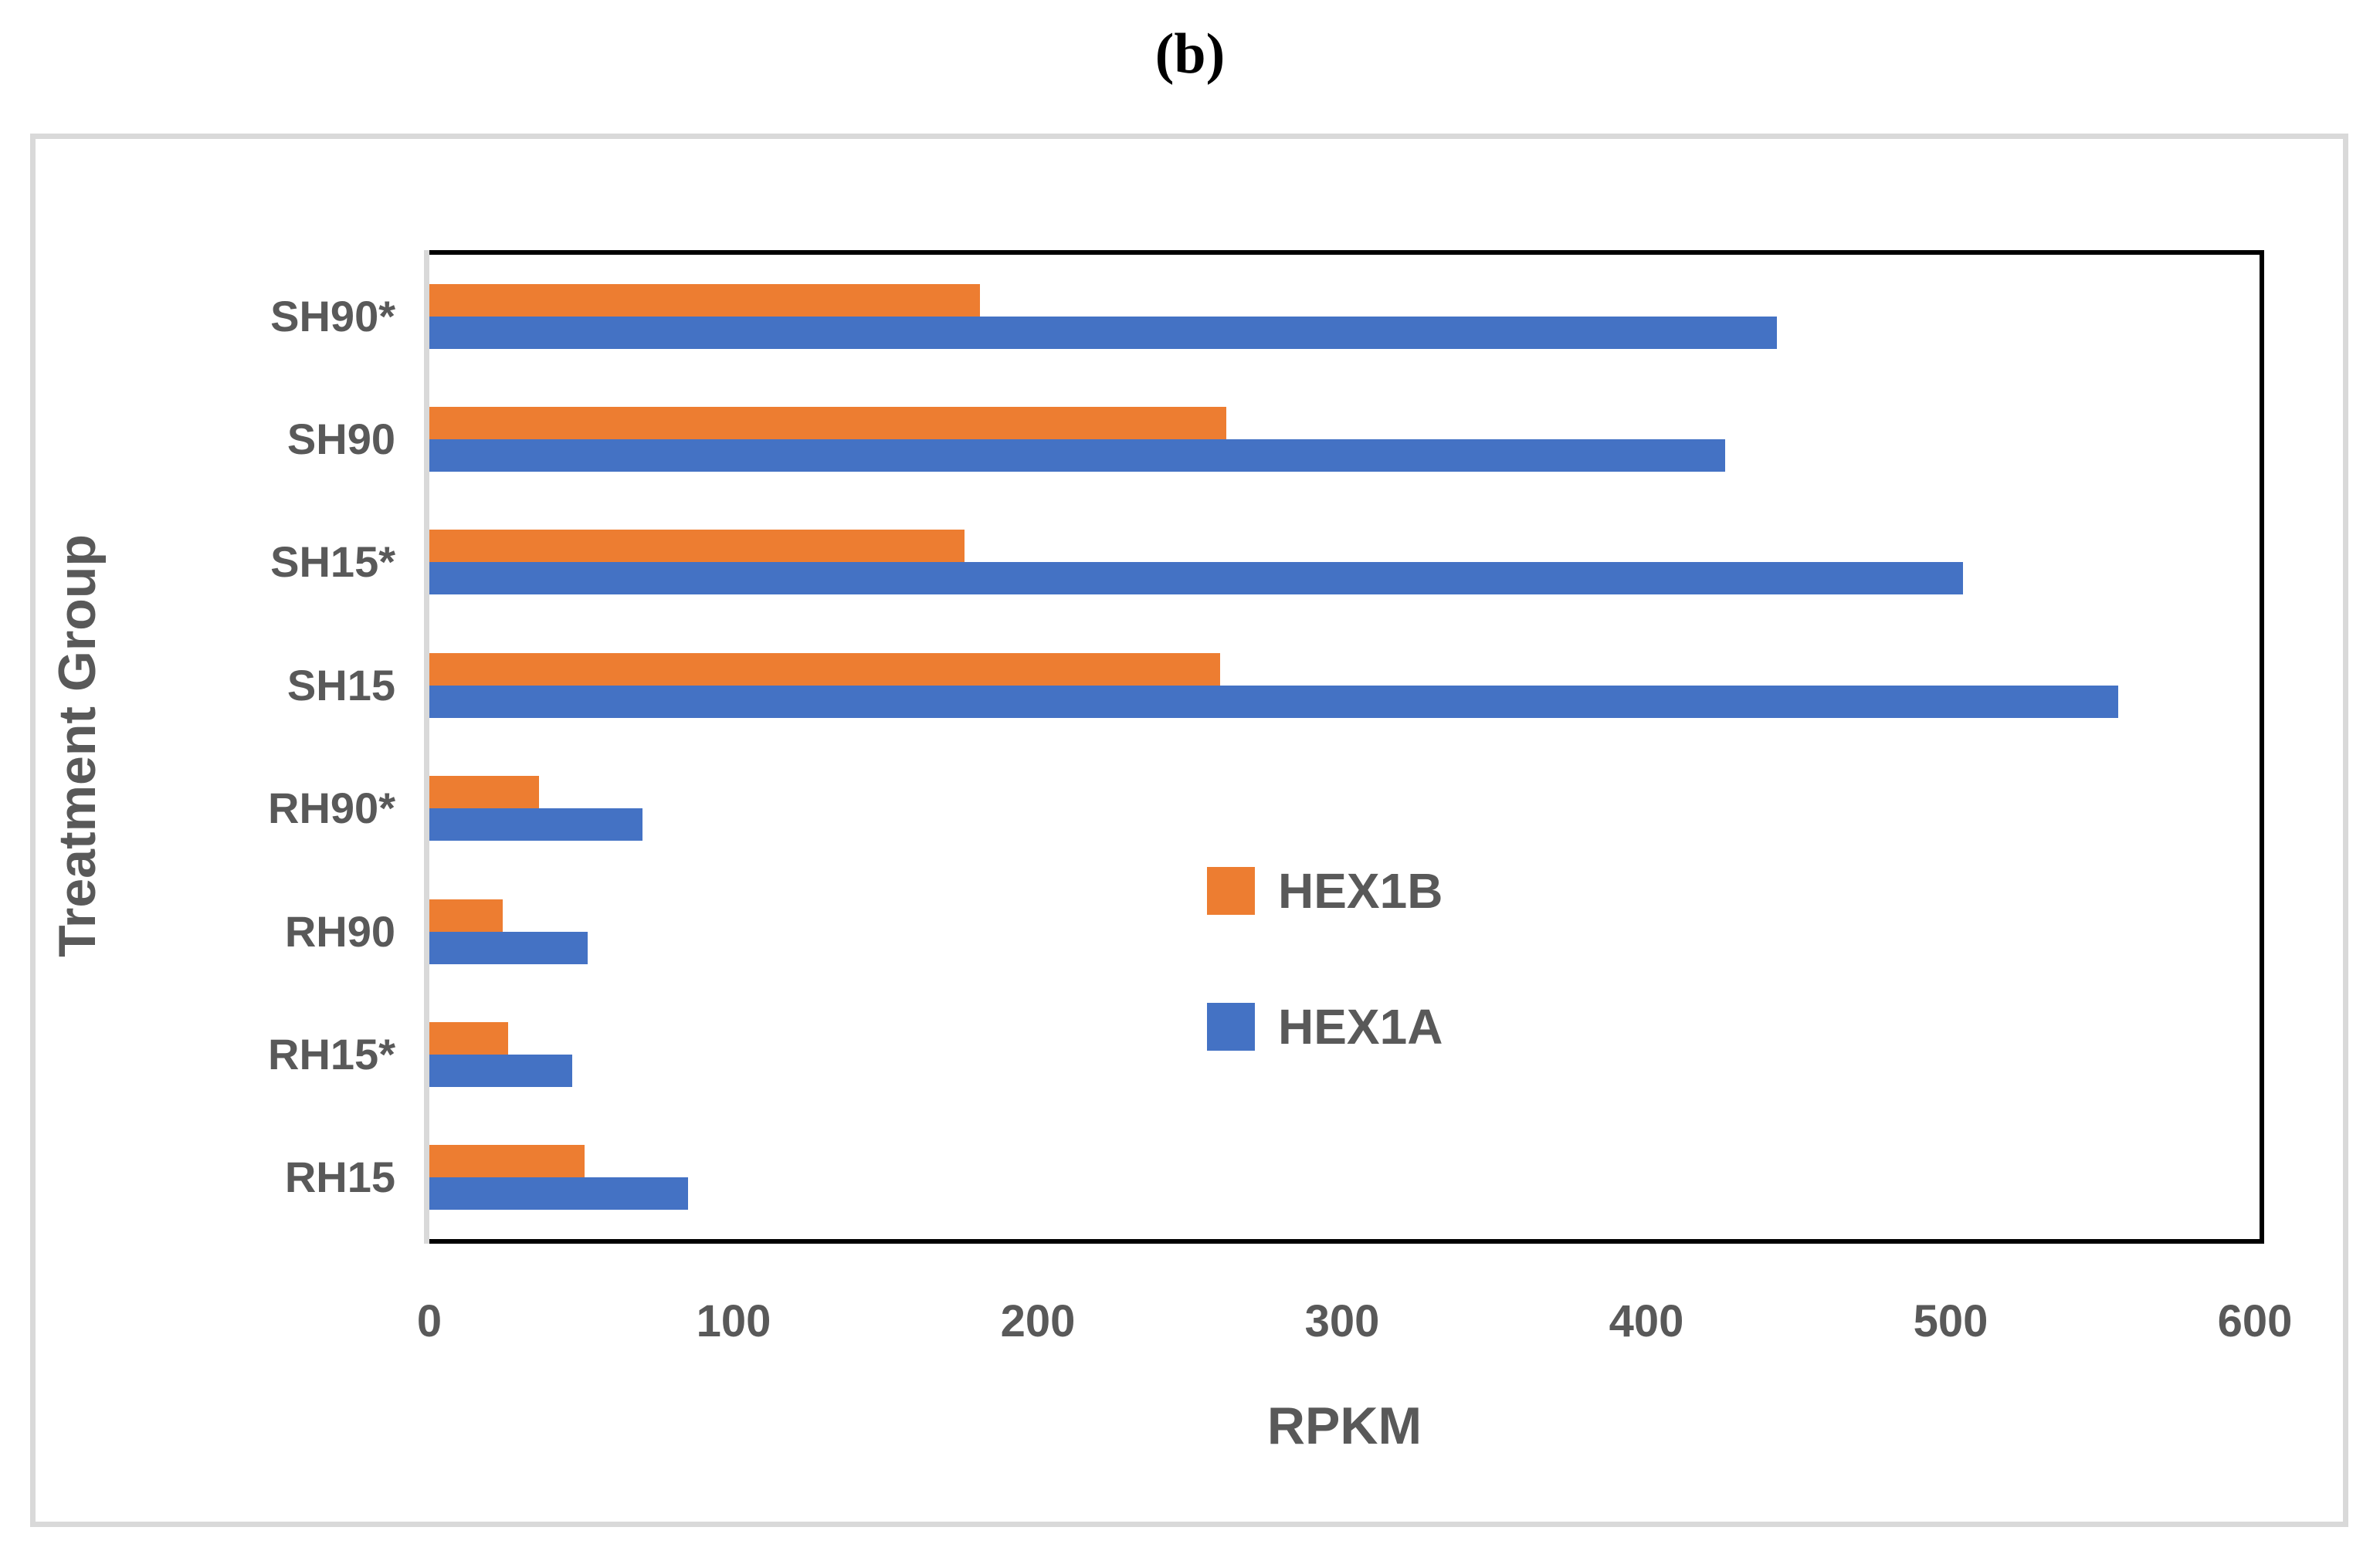 The image size is (2380, 1561). Describe the element at coordinates (704, 300) in the screenshot. I see `bar-hex1b-sh90-star` at that location.